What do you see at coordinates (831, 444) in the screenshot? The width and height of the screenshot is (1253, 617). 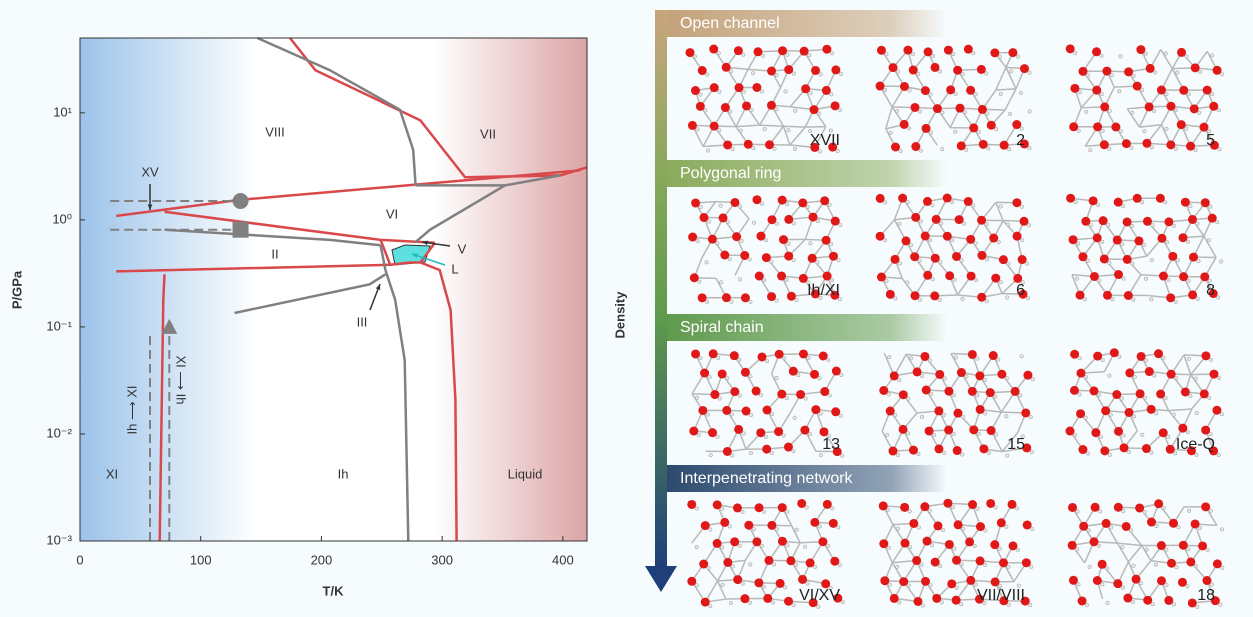 I see `structure-label: 13` at bounding box center [831, 444].